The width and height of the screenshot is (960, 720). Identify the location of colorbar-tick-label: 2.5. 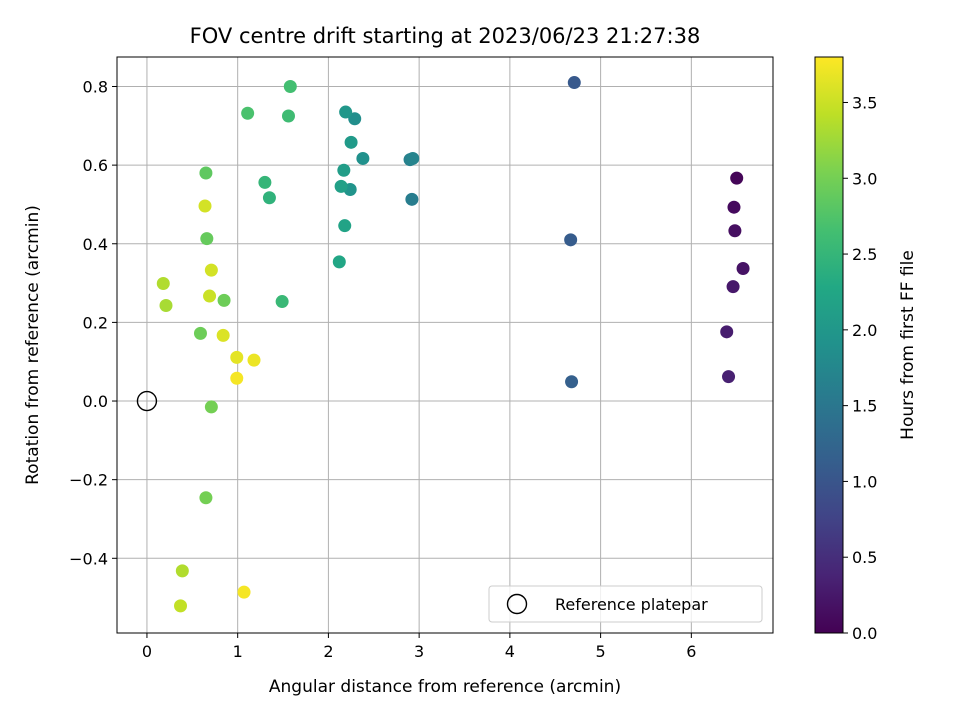
(864, 254).